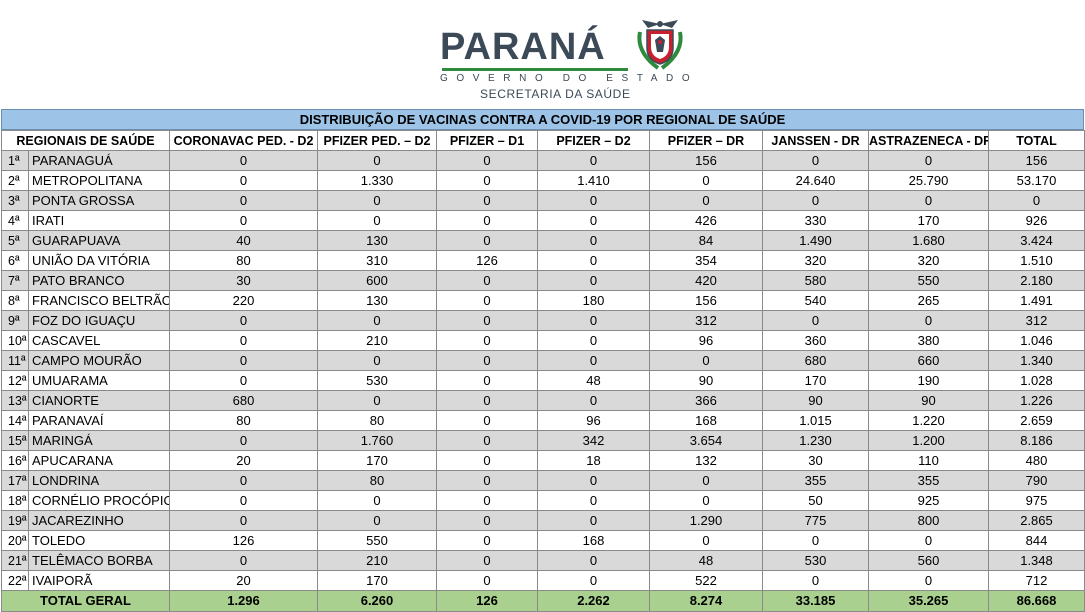  Describe the element at coordinates (99, 380) in the screenshot. I see `region-name: UMUARAMA` at that location.